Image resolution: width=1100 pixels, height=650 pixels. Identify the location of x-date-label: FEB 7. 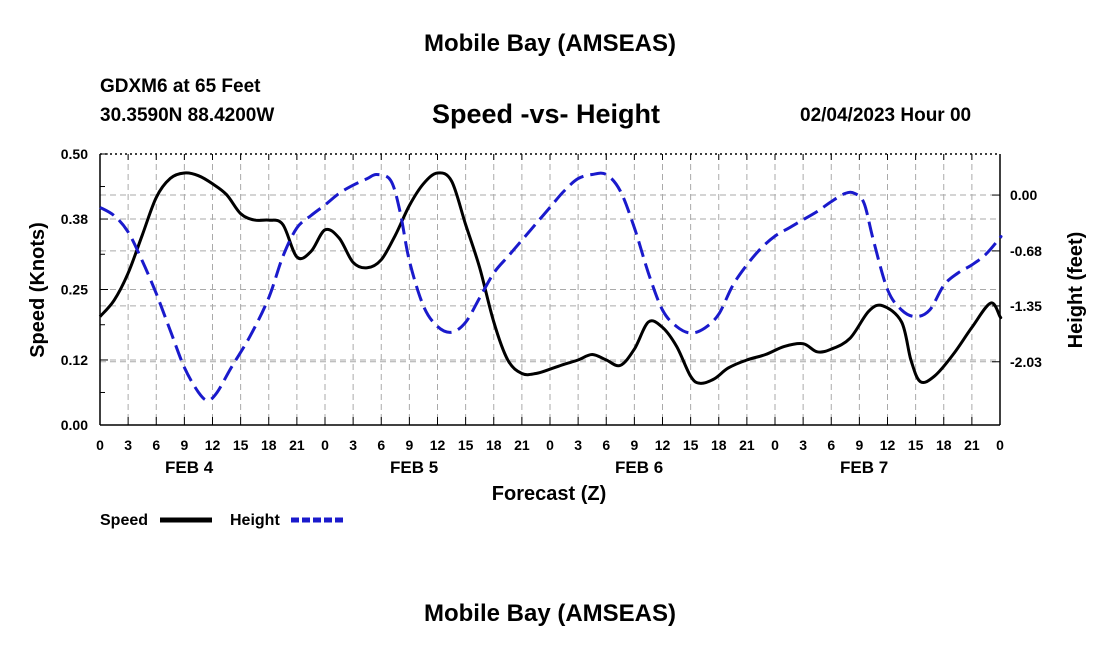
(864, 467).